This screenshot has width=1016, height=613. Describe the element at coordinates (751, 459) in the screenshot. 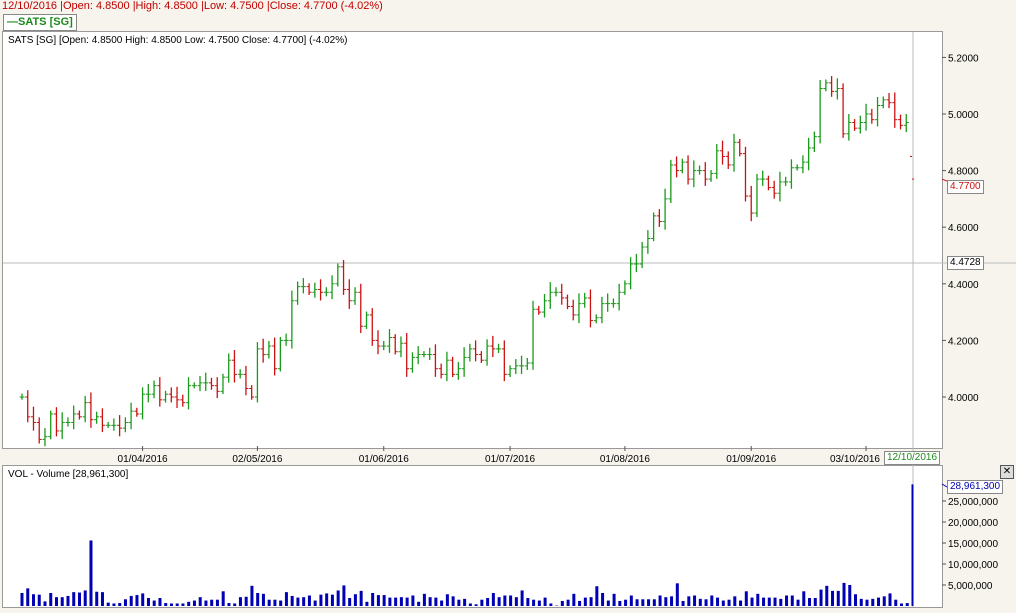

I see `date-axis-label: 01/09/2016` at that location.